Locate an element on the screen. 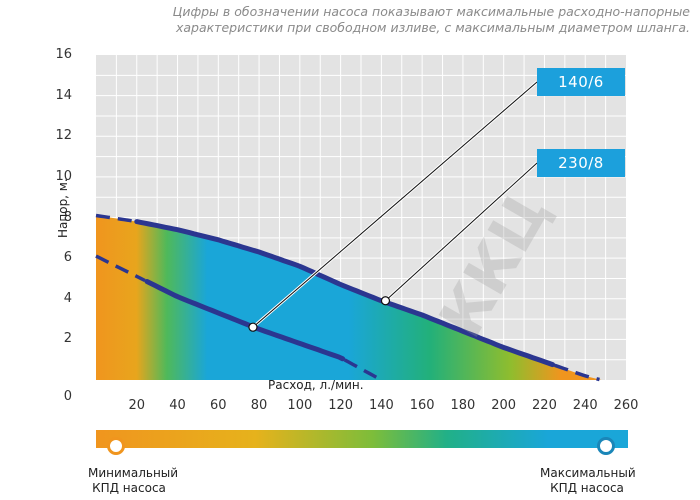  min-efficiency-label-line-1: Минимальный is located at coordinates (133, 473).